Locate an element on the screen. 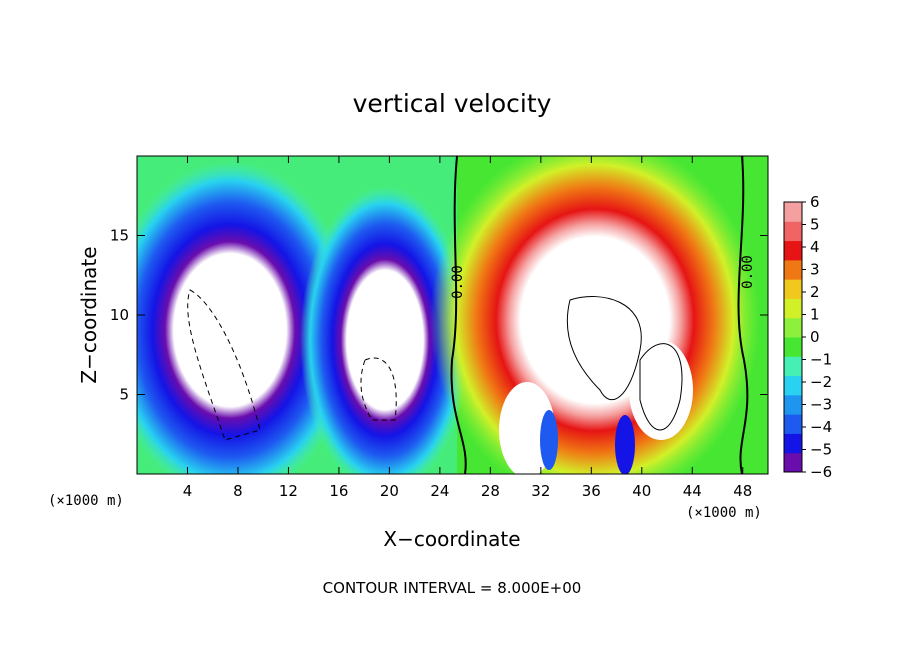 This screenshot has width=904, height=654. downdraft-left is located at coordinates (246, 317).